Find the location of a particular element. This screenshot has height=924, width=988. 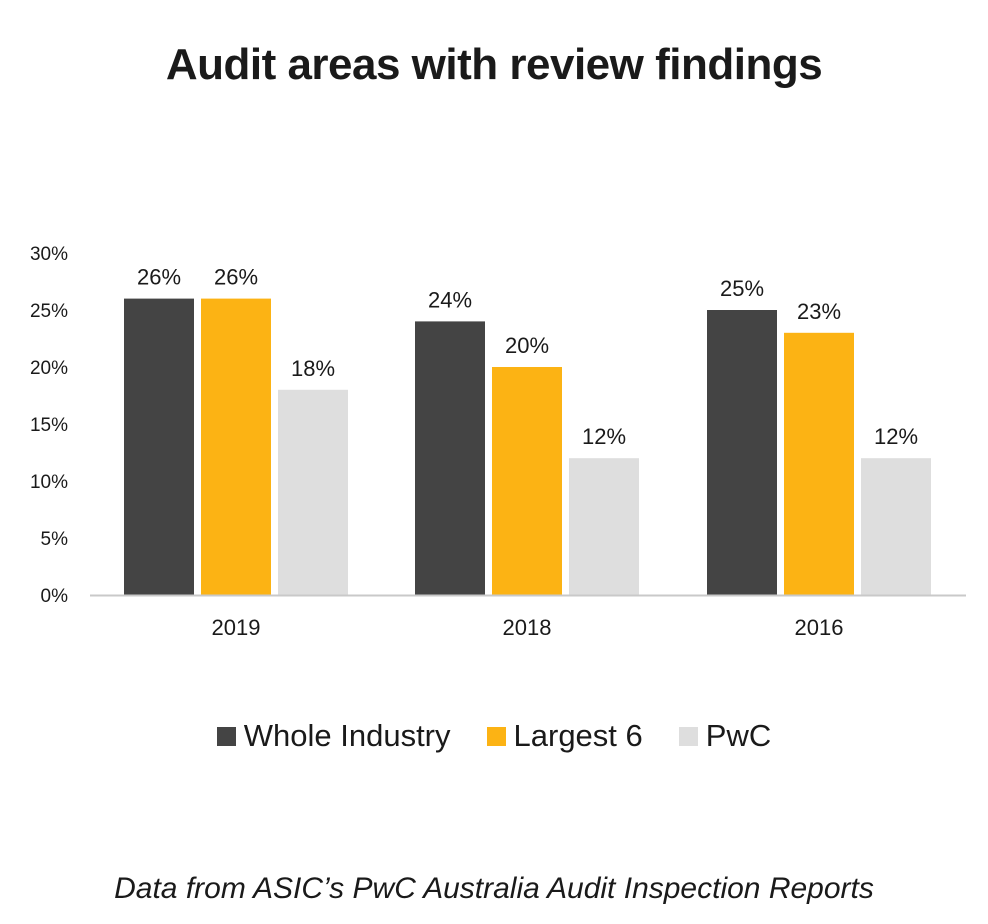

data-label: 25% is located at coordinates (742, 288).